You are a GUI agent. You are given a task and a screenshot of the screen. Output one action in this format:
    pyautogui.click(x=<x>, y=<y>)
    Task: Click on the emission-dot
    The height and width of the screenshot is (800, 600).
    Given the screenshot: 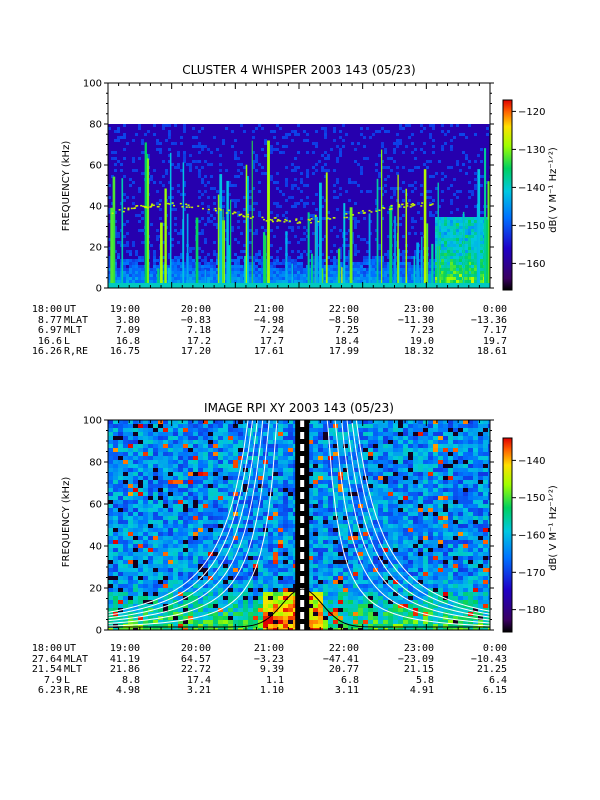 What is the action you would take?
    pyautogui.click(x=311, y=222)
    